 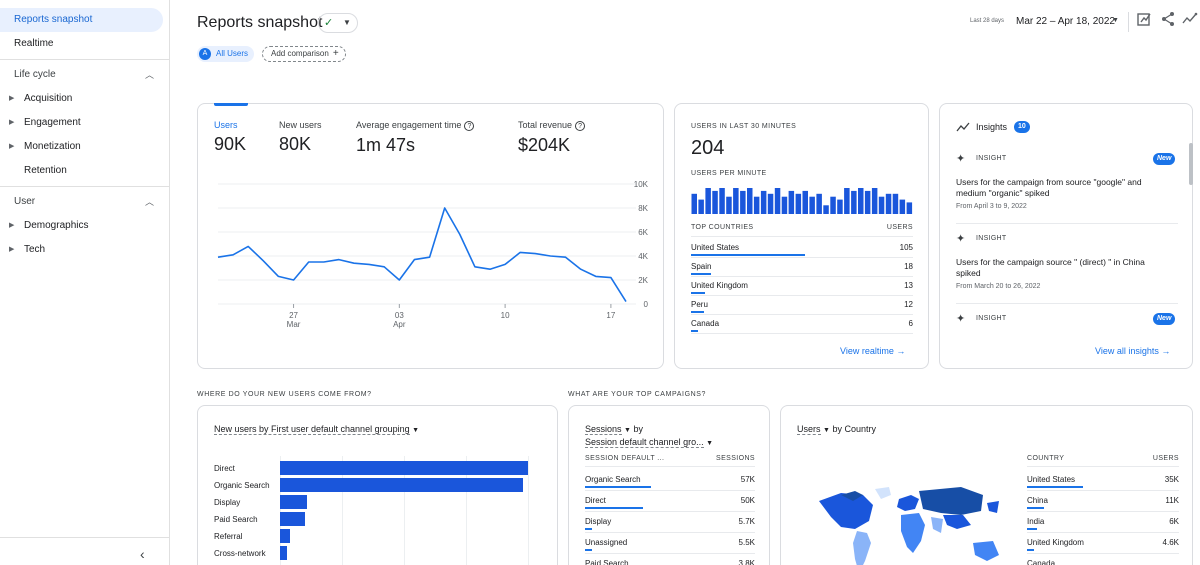 What do you see at coordinates (409, 125) in the screenshot?
I see `metric-label: Average engagement time` at bounding box center [409, 125].